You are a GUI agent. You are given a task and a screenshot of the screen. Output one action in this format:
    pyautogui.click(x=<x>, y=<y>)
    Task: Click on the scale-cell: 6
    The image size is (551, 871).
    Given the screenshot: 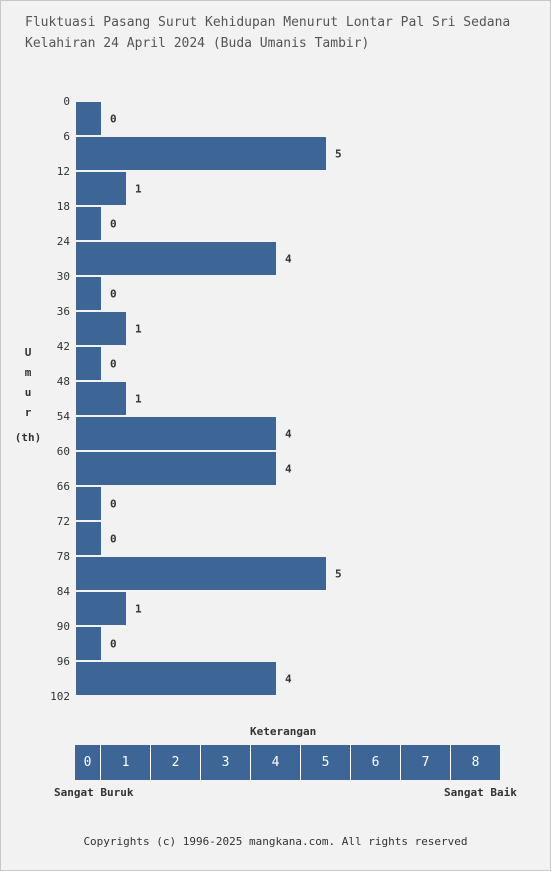 What is the action you would take?
    pyautogui.click(x=375, y=762)
    